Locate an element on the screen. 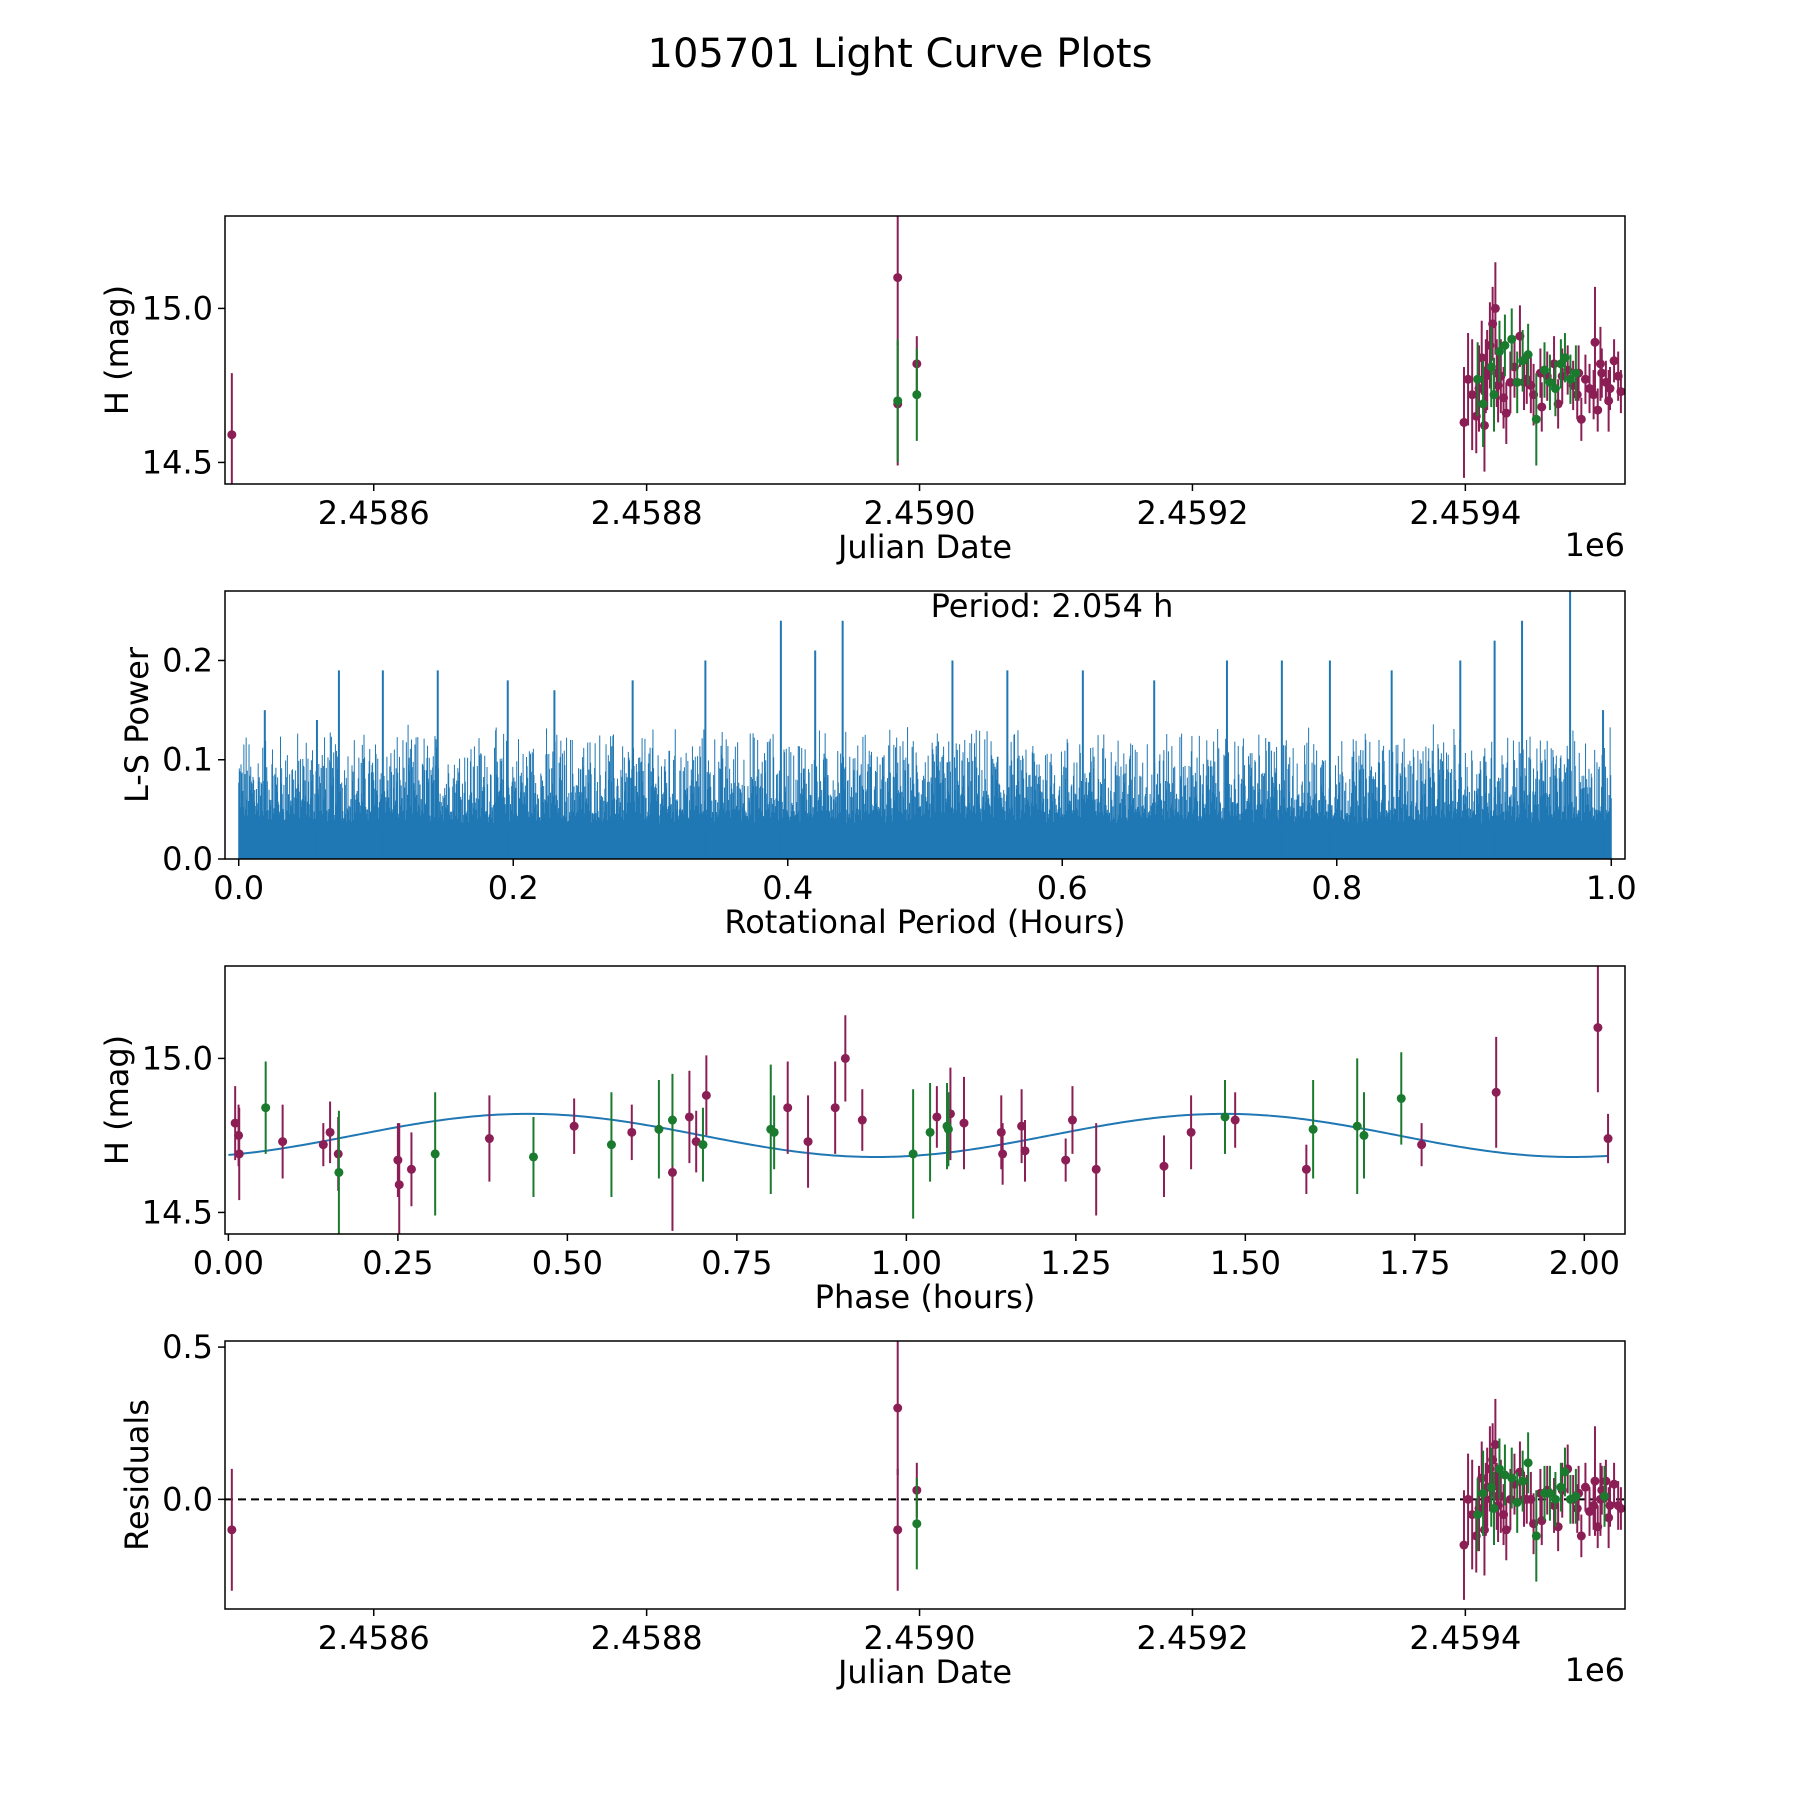 This screenshot has width=1800, height=1800. periodogram-dense-band is located at coordinates (925, 841).